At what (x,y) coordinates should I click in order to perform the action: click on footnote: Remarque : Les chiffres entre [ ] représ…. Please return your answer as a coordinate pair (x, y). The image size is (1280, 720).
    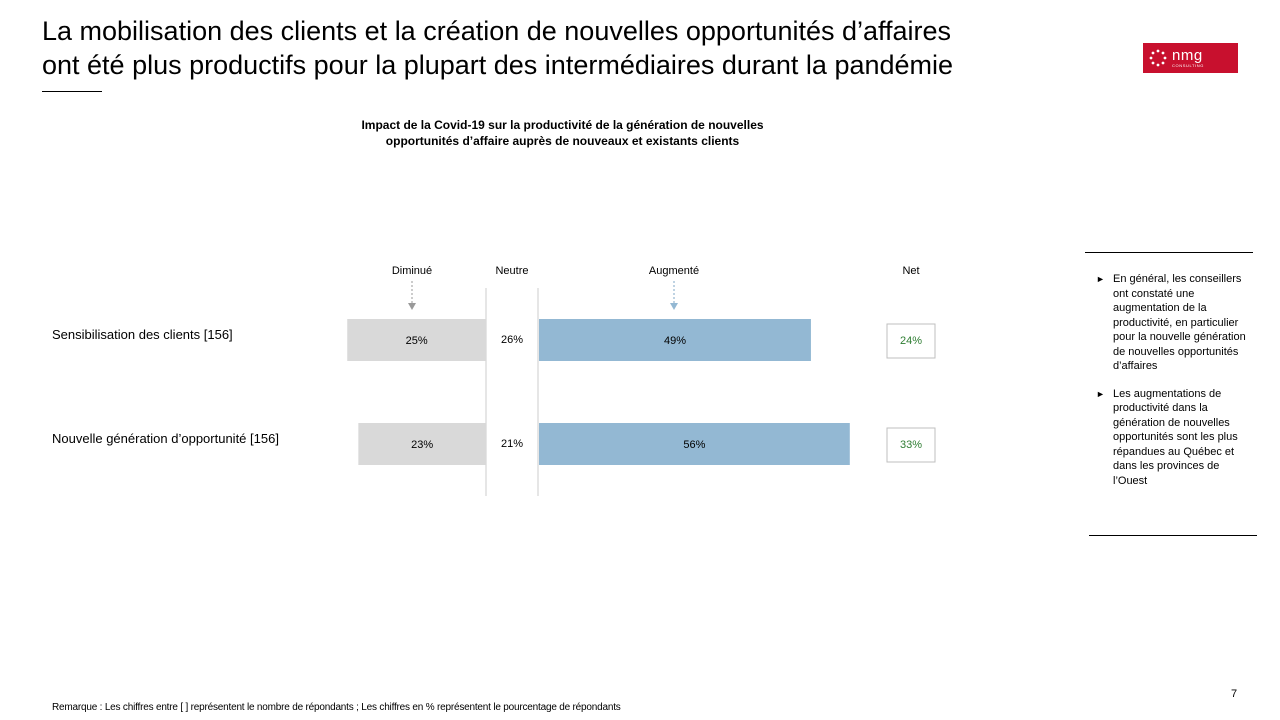
    Looking at the image, I should click on (336, 707).